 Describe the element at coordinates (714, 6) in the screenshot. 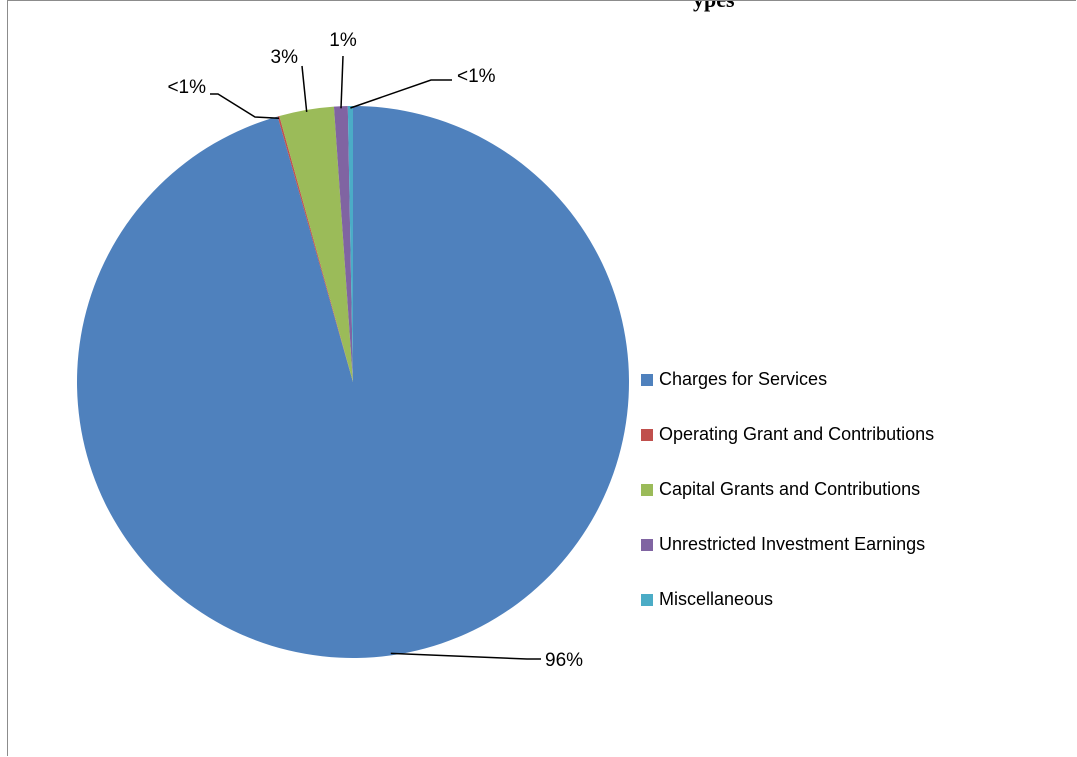

I see `chart-title-fragment: ypes` at that location.